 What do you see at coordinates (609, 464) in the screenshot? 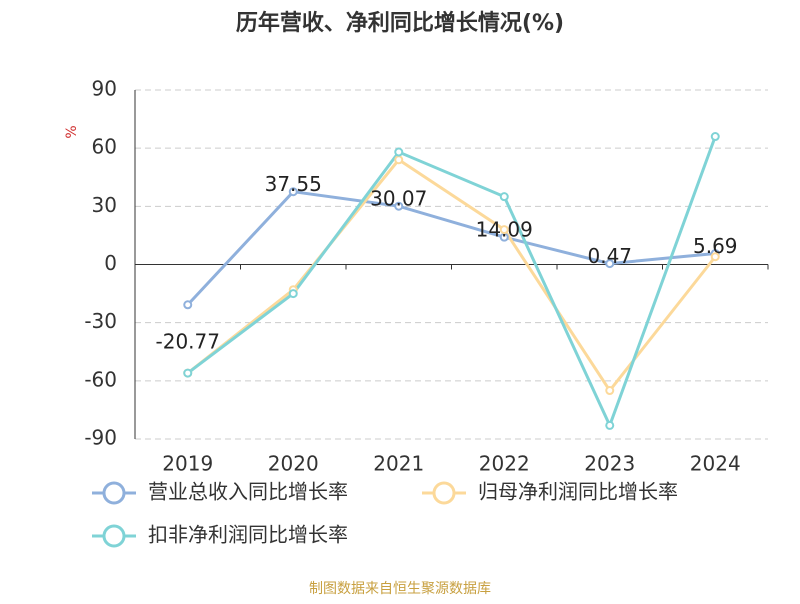
I see `x-tick-label: 2023` at bounding box center [609, 464].